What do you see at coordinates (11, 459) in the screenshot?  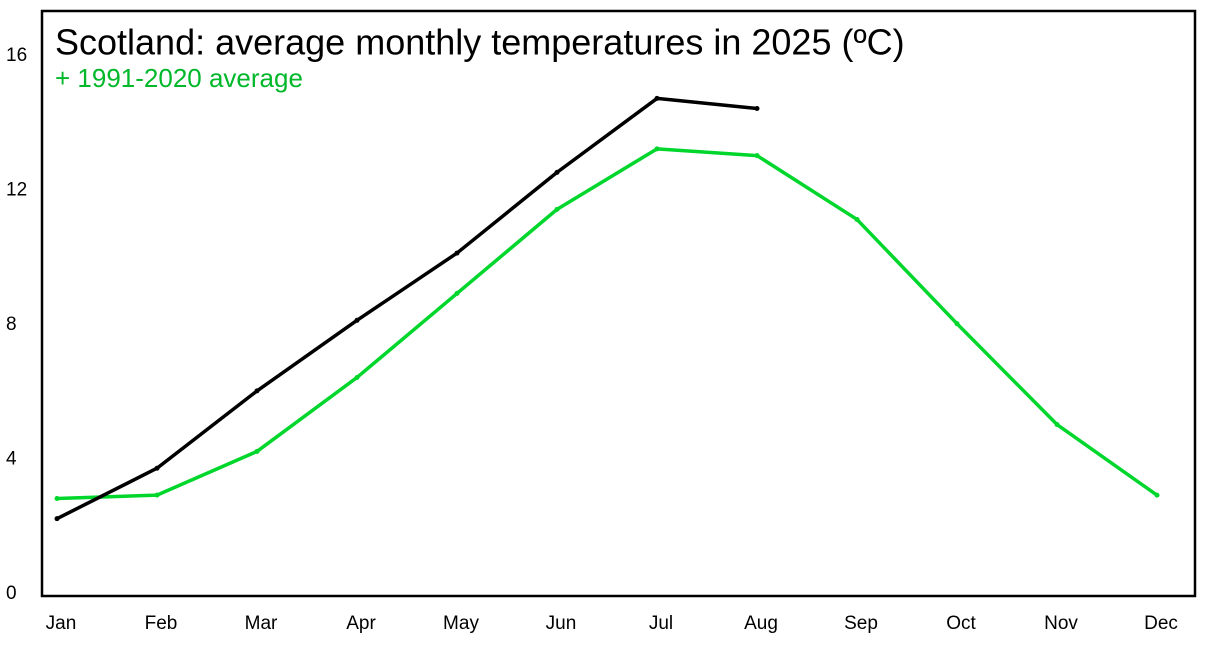 I see `y-tick-label: 4` at bounding box center [11, 459].